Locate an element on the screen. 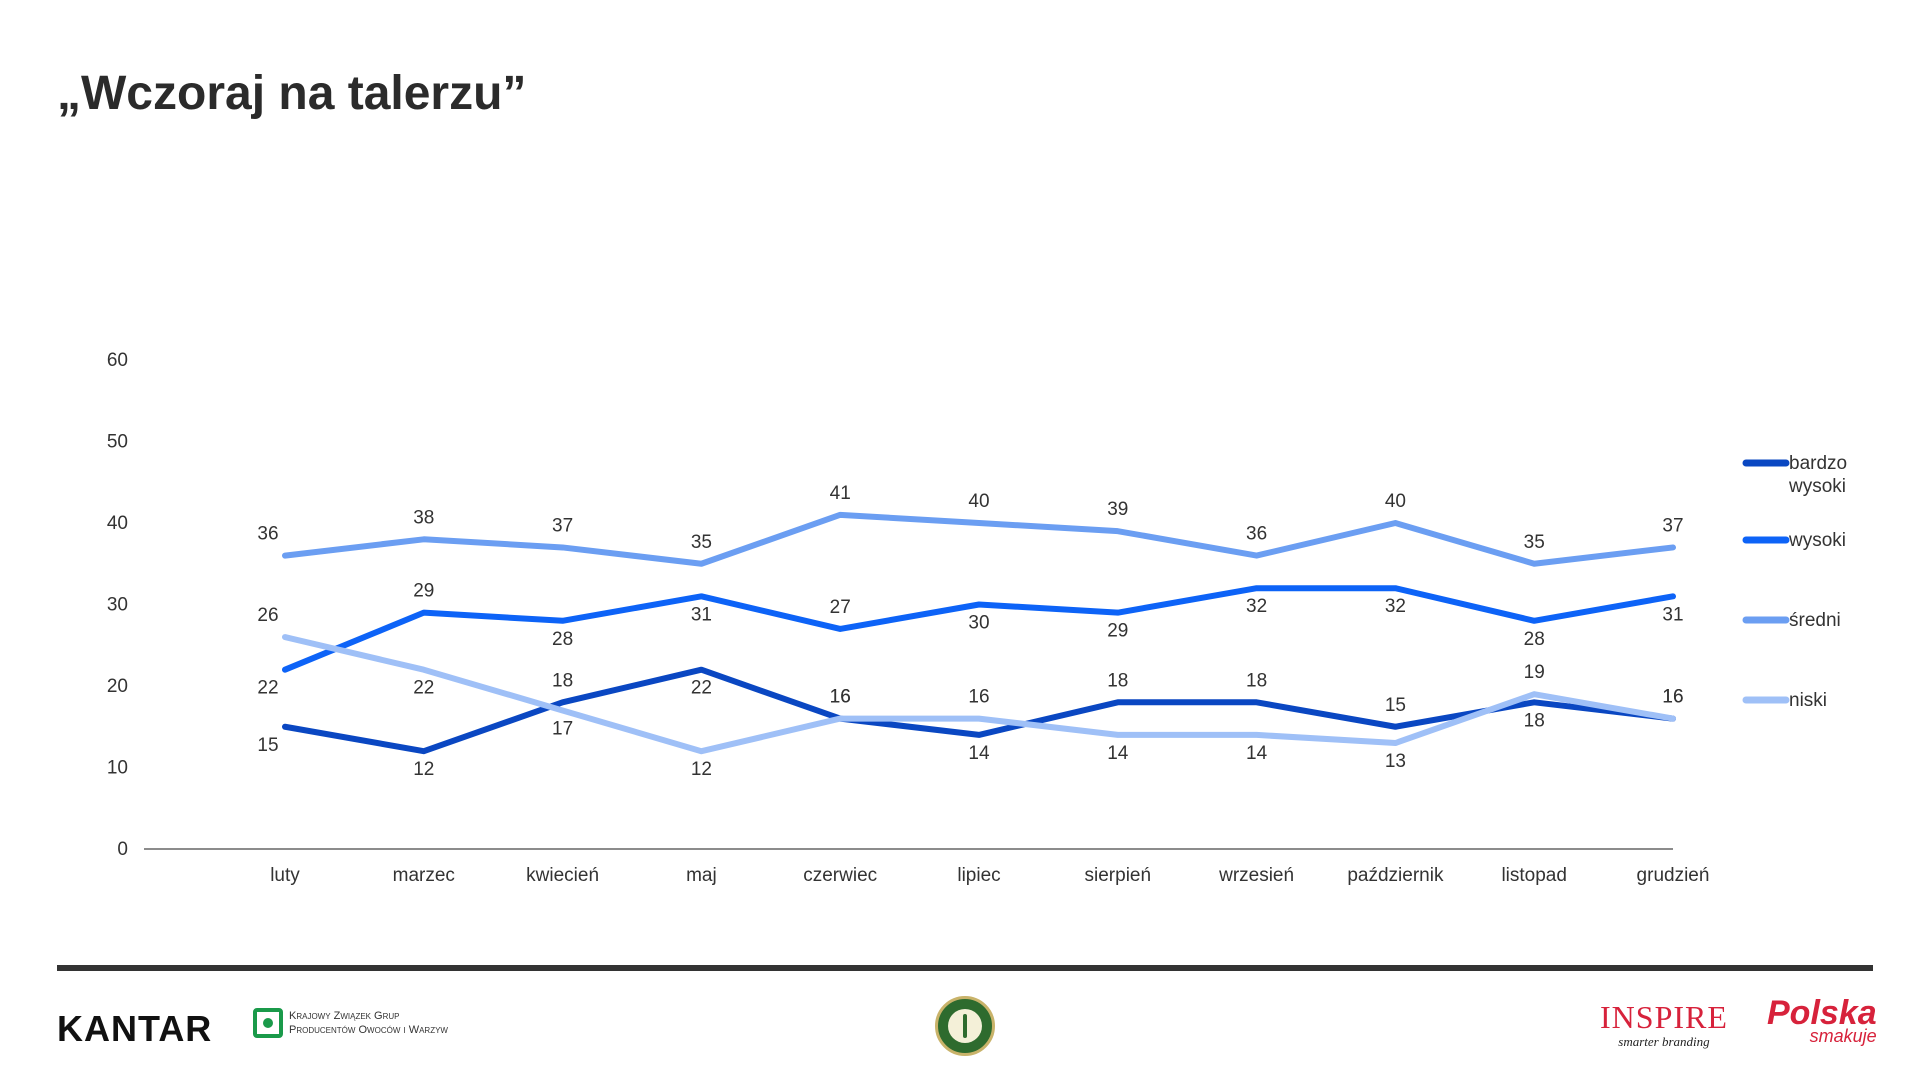 This screenshot has height=1080, width=1920. x-tick-label: listopad is located at coordinates (1534, 875).